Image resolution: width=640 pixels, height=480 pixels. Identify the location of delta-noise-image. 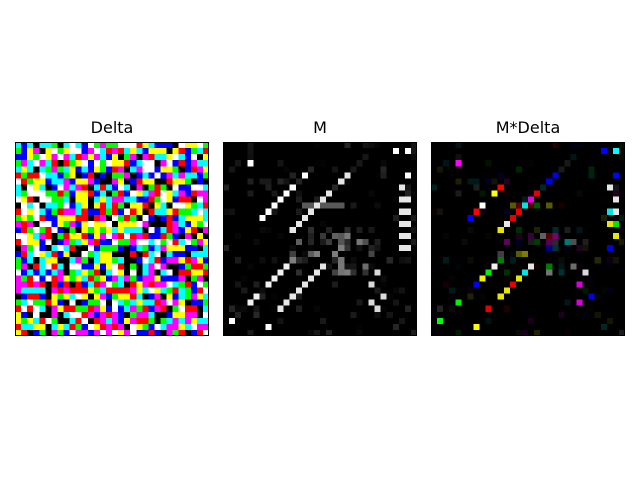
(112, 239).